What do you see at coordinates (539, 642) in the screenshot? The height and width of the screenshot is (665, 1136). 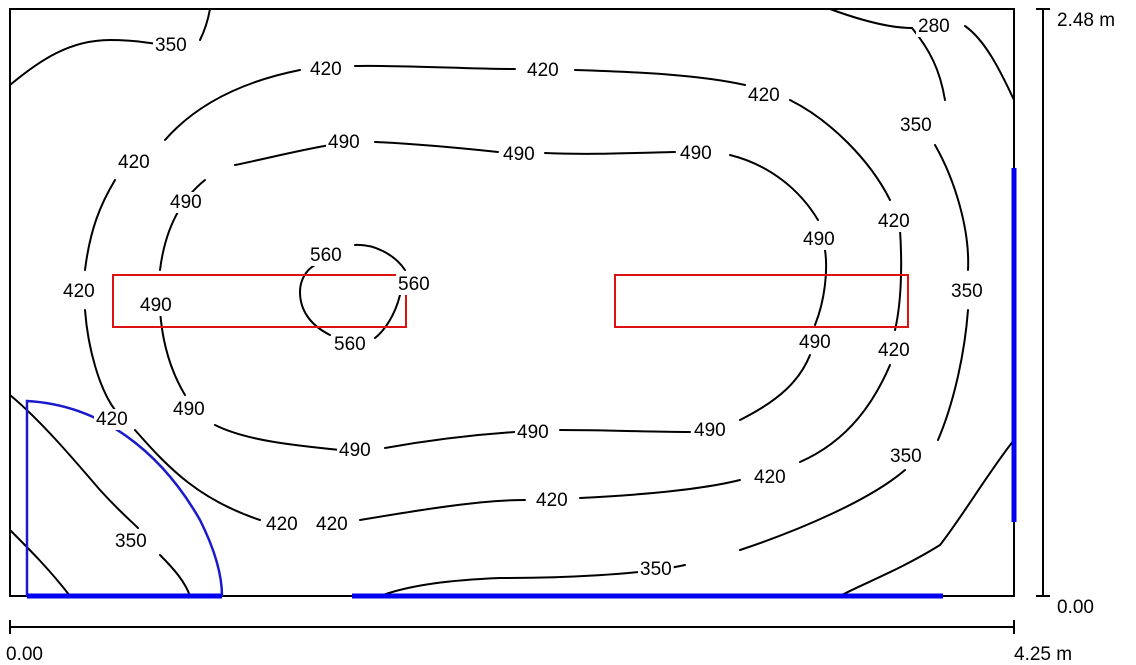 I see `horizontal-dimension: 0.00 4.25 m` at bounding box center [539, 642].